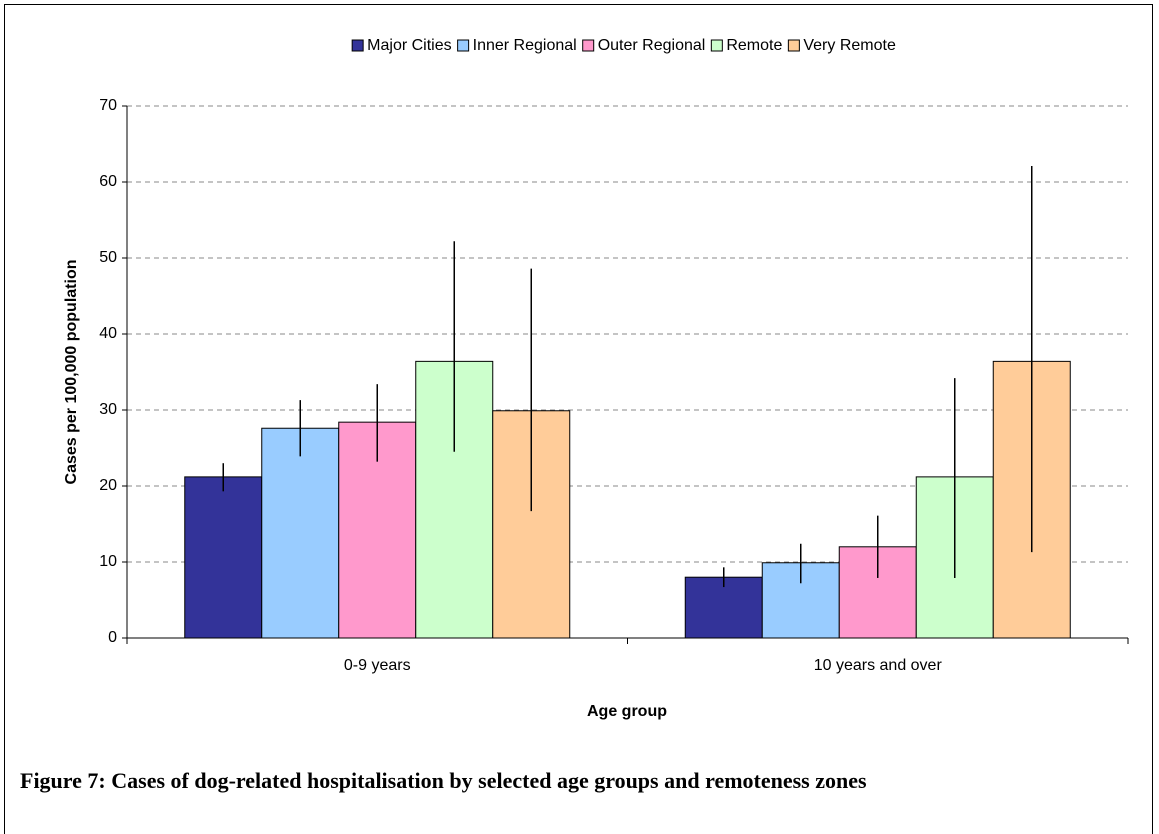 This screenshot has height=834, width=1159. Describe the element at coordinates (108, 105) in the screenshot. I see `y-tick-label: 70` at that location.